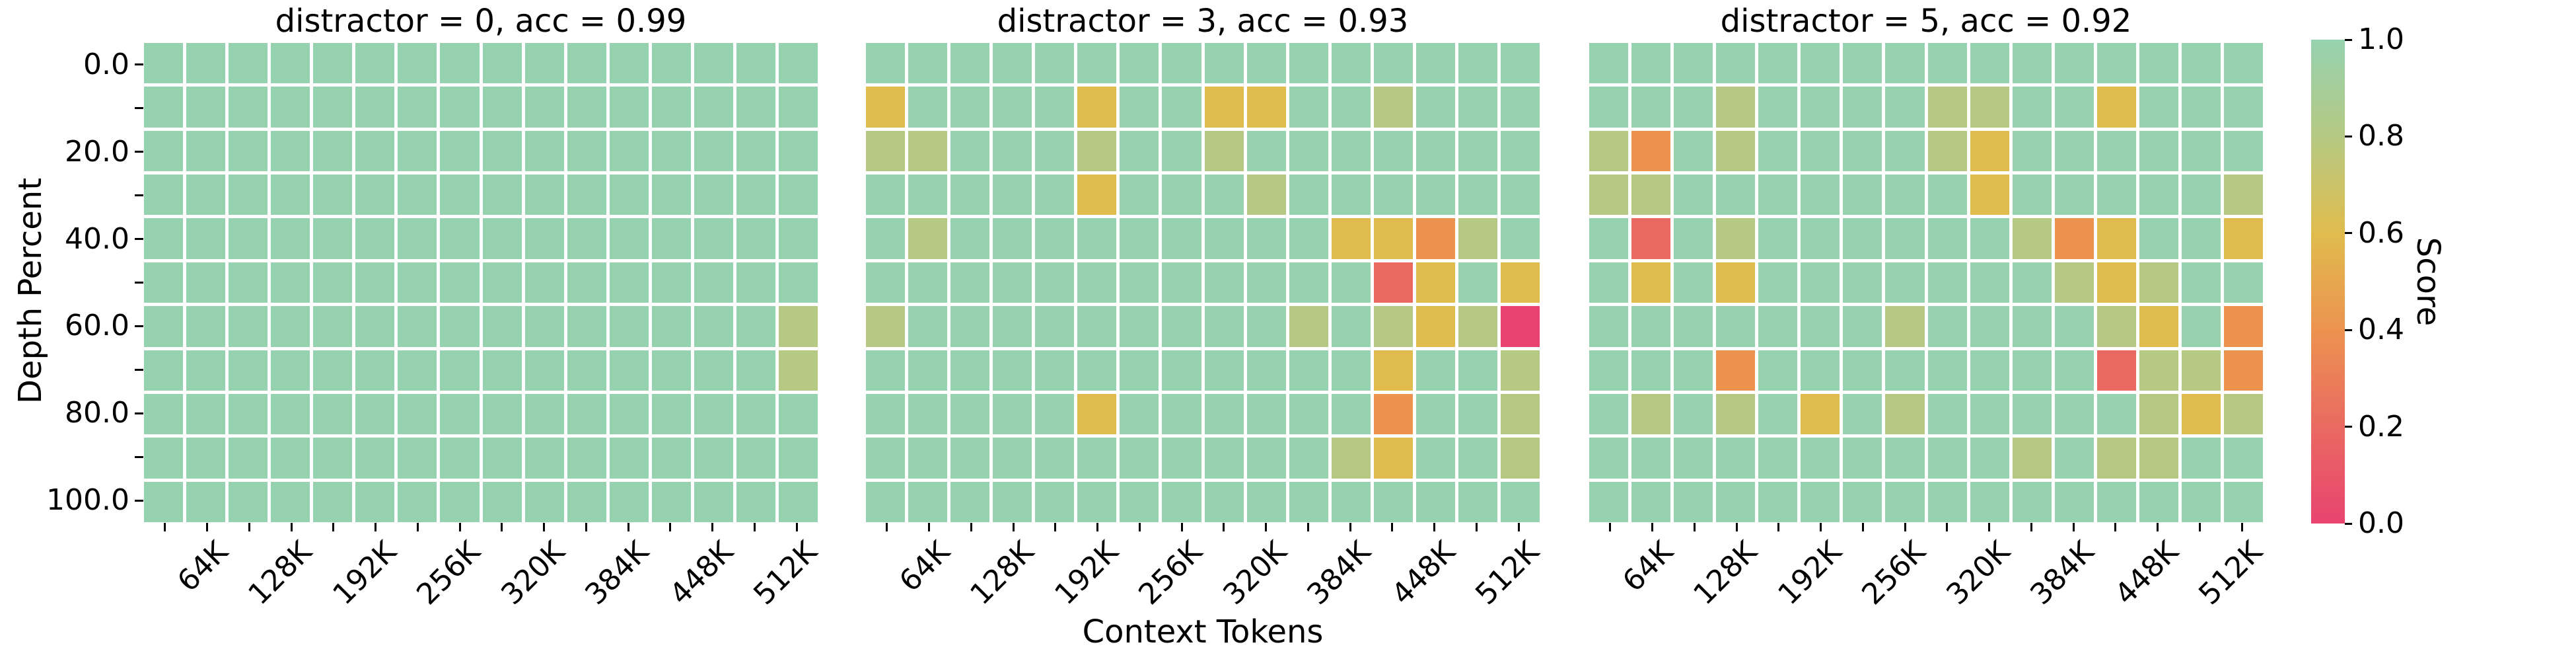 The width and height of the screenshot is (2576, 661). What do you see at coordinates (1203, 631) in the screenshot?
I see `x-axis-label: Context Tokens` at bounding box center [1203, 631].